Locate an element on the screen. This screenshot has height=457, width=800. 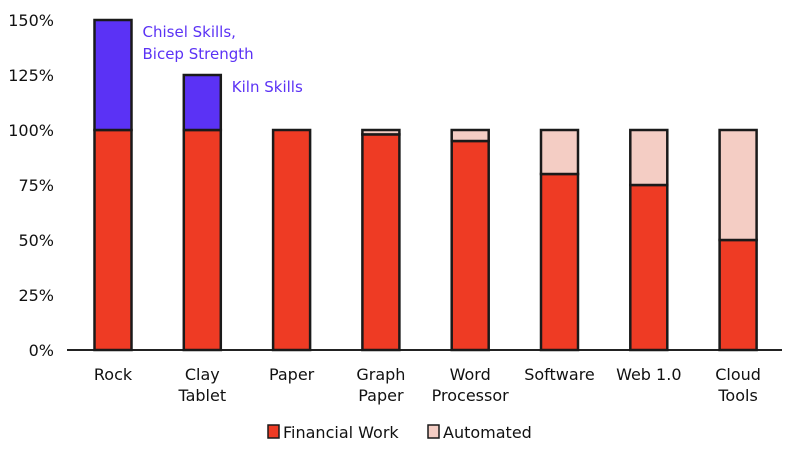
x-tick-label: Cloud is located at coordinates (738, 374).